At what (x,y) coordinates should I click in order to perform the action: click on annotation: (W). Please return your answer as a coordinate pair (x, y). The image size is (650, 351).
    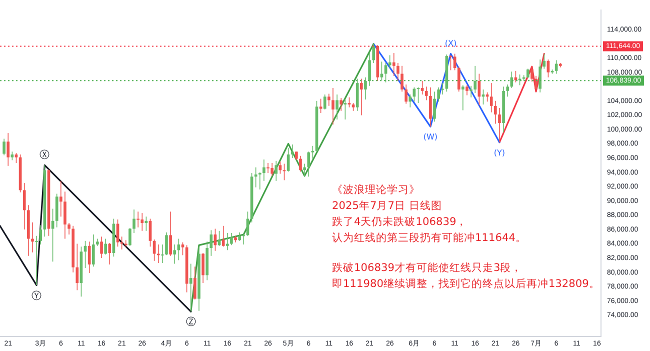
    Looking at the image, I should click on (430, 137).